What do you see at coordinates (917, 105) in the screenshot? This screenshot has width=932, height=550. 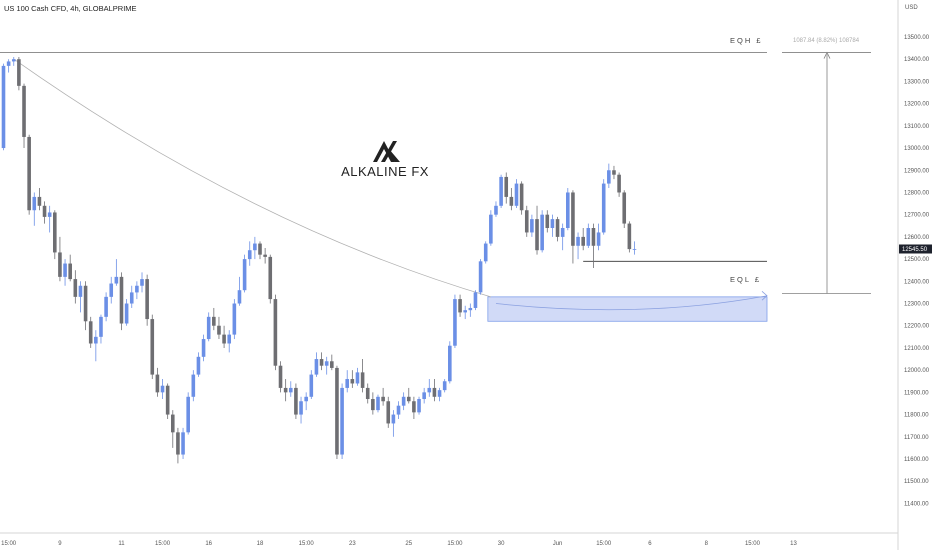 I see `y-tick-label: 13200.00` at bounding box center [917, 105].